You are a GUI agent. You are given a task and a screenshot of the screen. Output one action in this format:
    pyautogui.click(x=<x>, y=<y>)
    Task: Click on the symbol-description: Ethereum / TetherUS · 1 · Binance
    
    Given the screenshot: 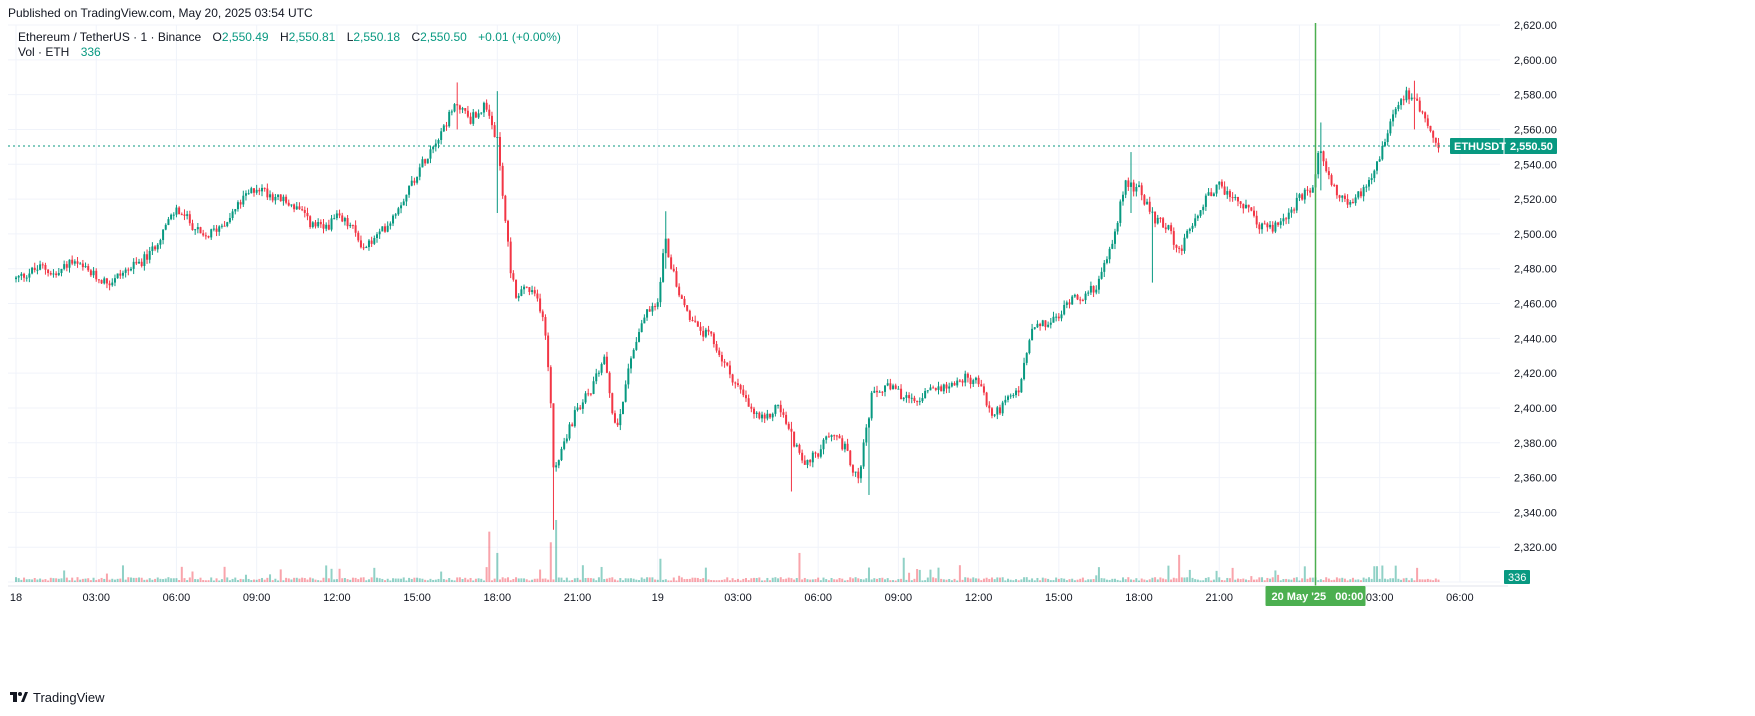 What is the action you would take?
    pyautogui.click(x=110, y=37)
    